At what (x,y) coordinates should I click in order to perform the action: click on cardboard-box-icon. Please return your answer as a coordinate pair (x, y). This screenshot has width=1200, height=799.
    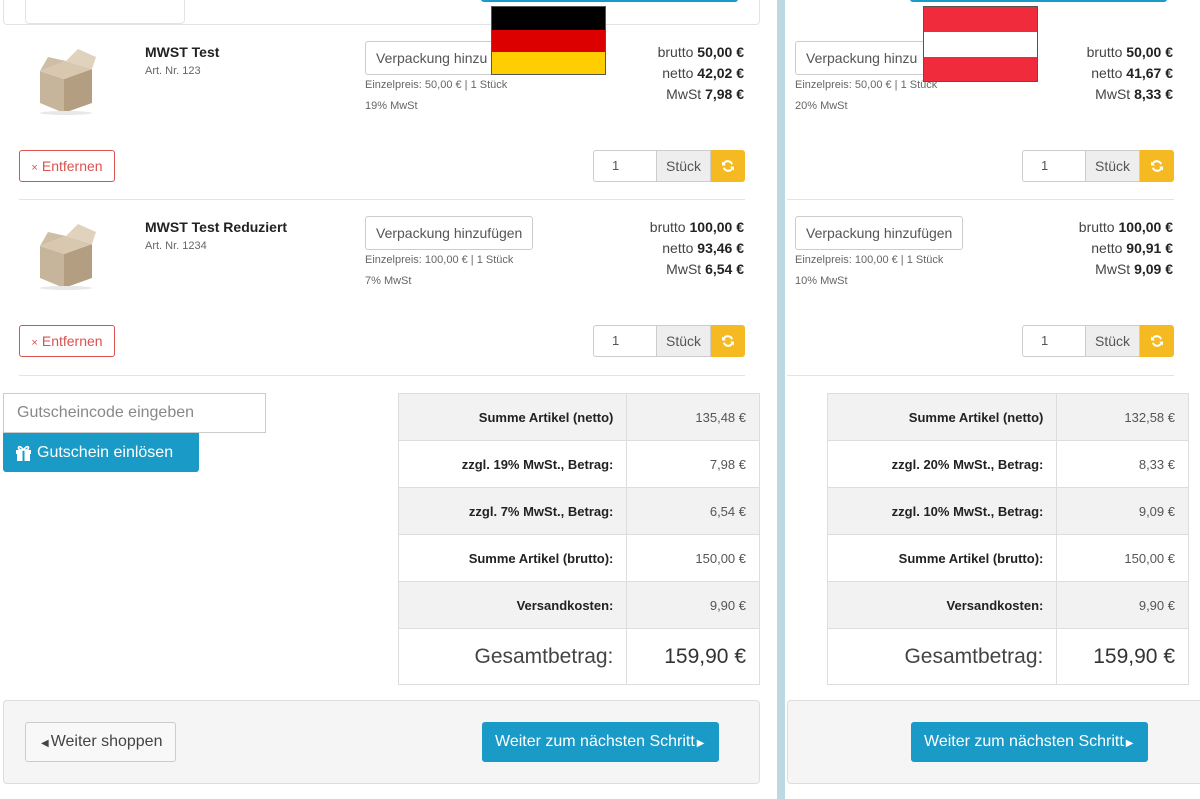
    Looking at the image, I should click on (68, 257).